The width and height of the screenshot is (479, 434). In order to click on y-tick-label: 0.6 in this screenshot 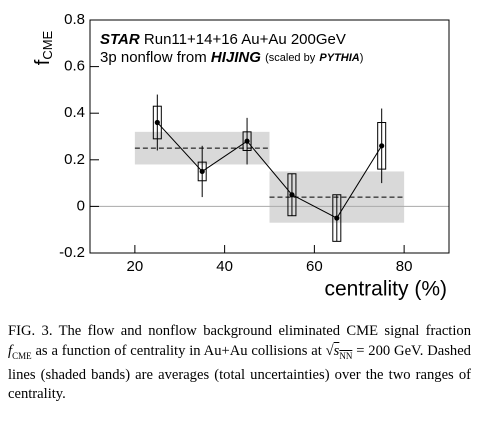, I will do `click(74, 66)`.